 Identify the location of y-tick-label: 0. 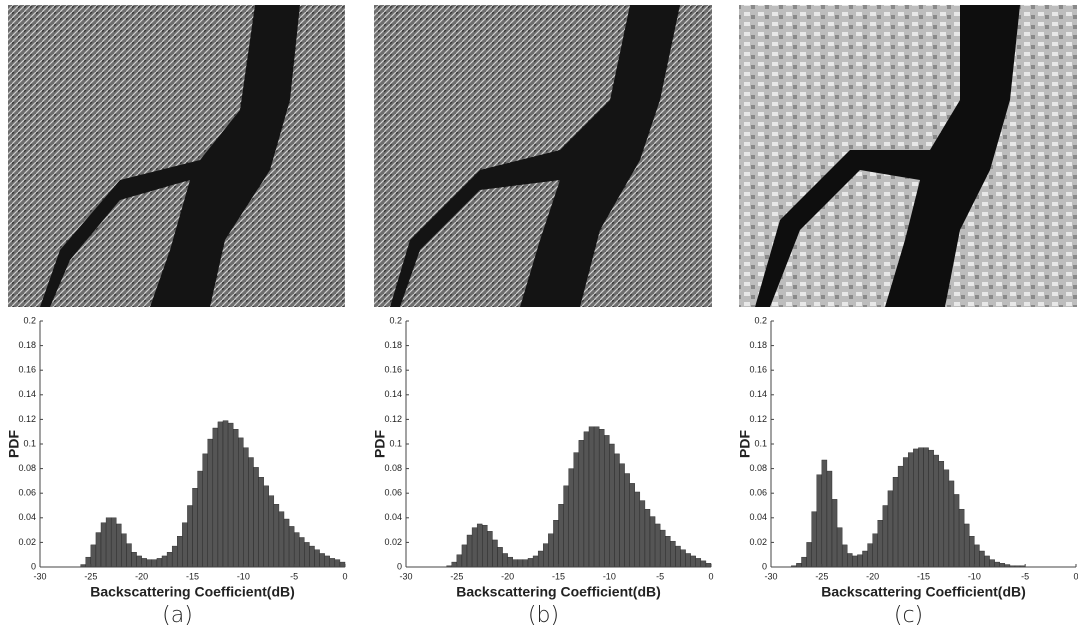
(33, 566).